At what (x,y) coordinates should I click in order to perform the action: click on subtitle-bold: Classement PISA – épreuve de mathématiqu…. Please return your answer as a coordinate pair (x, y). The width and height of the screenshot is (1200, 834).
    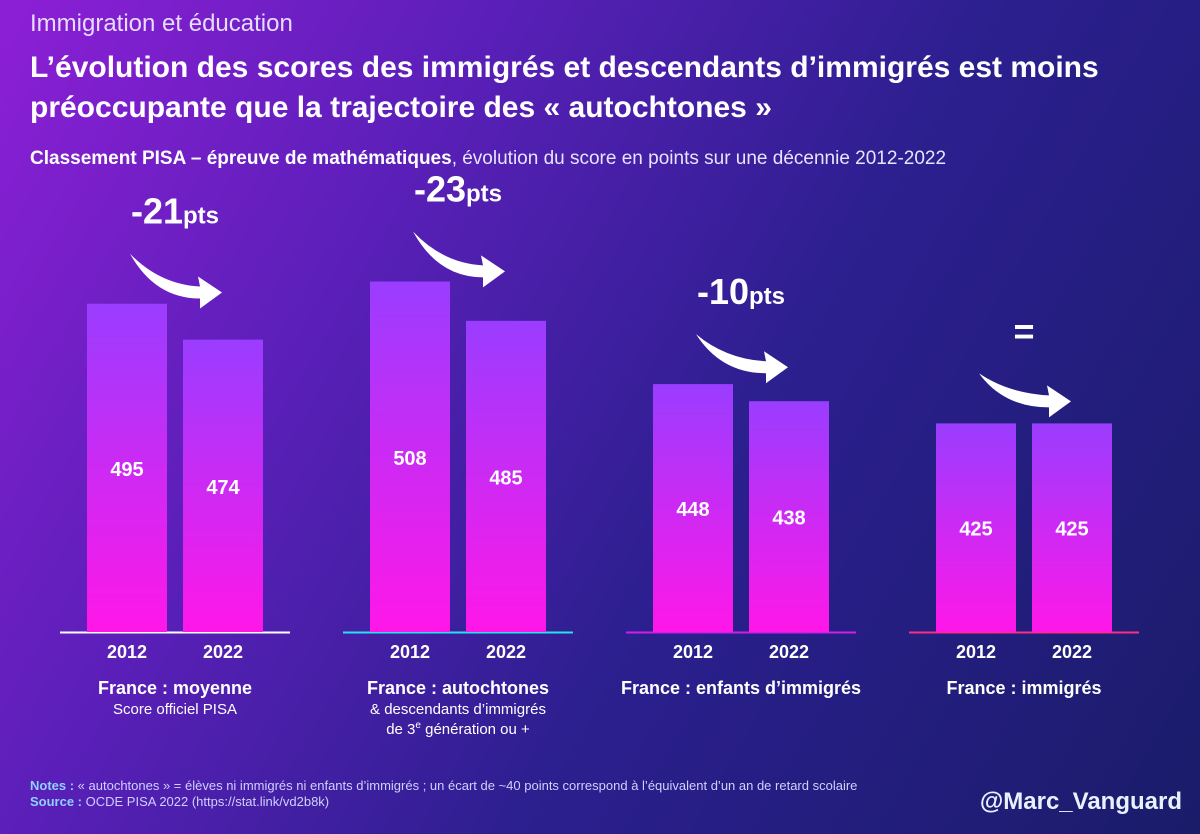
    Looking at the image, I should click on (241, 158).